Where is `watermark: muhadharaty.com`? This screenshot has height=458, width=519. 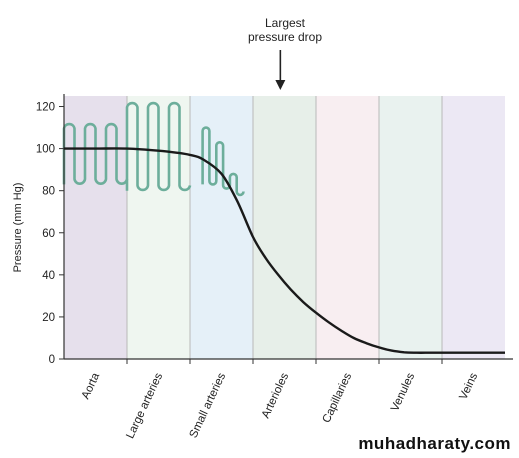 watermark: muhadharaty.com is located at coordinates (434, 444).